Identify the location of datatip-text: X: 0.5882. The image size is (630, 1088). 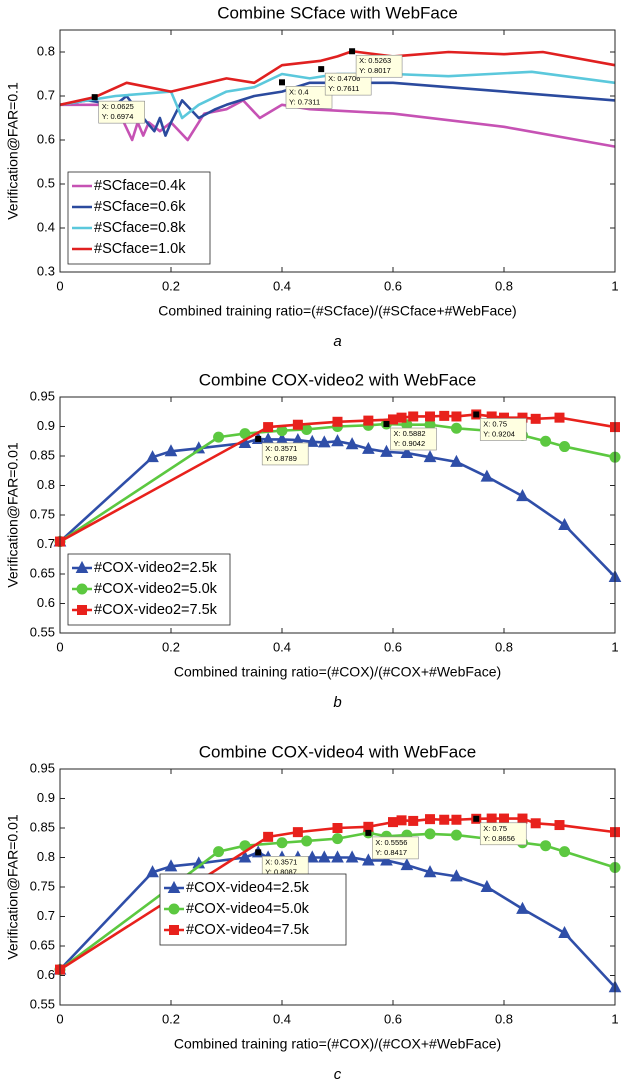
(409, 433).